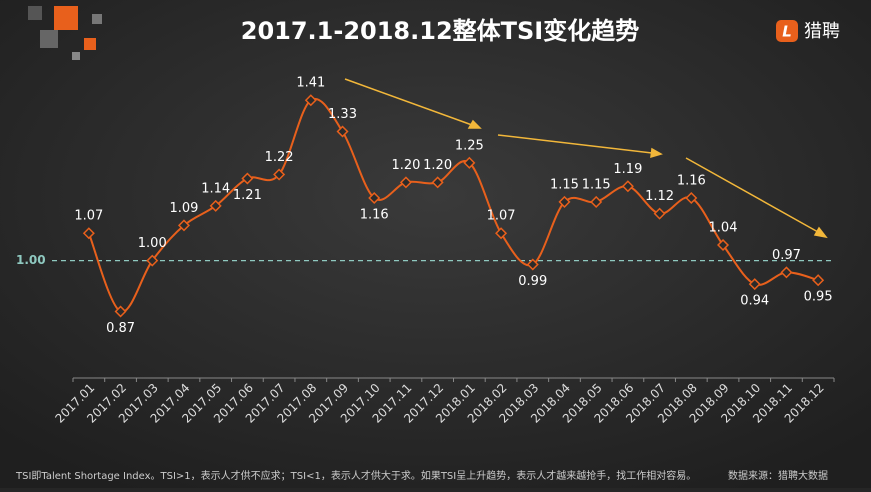  What do you see at coordinates (754, 301) in the screenshot?
I see `data-label: 0.94` at bounding box center [754, 301].